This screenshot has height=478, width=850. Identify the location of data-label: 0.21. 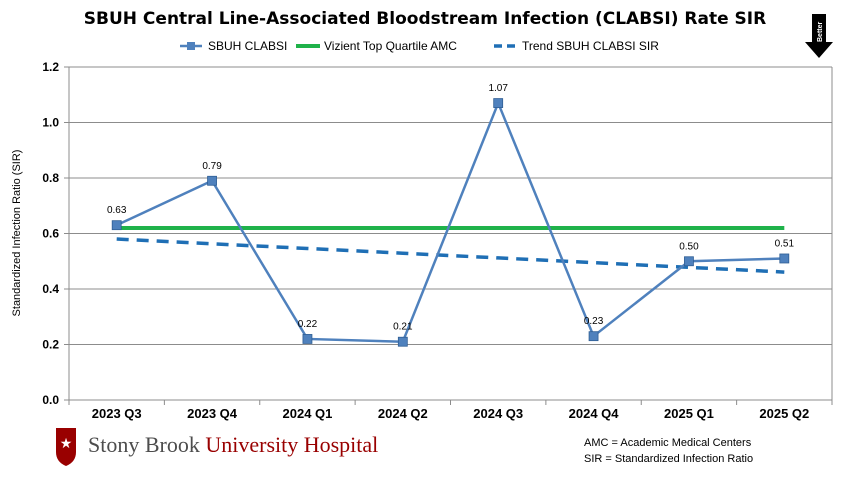
(403, 327).